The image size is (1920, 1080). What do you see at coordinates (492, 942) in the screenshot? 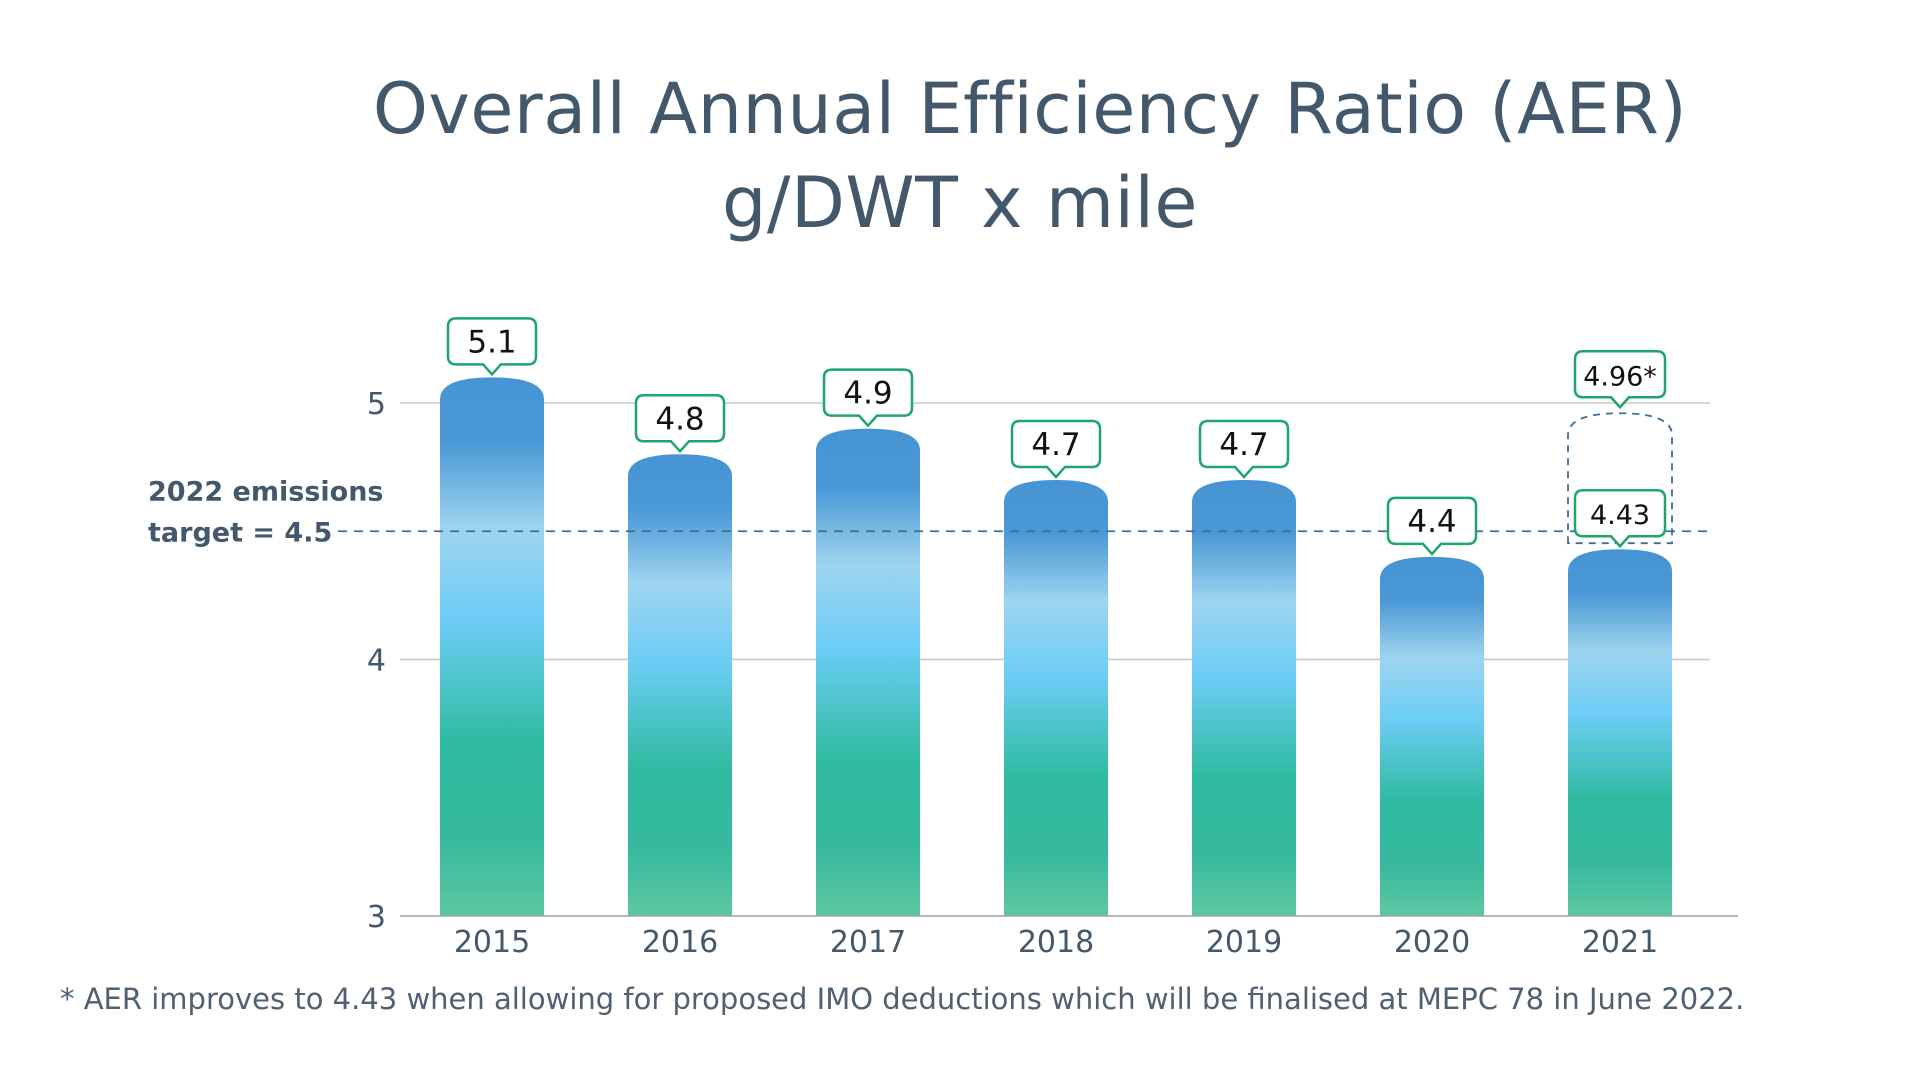
I see `x-tick-label: 2015` at bounding box center [492, 942].